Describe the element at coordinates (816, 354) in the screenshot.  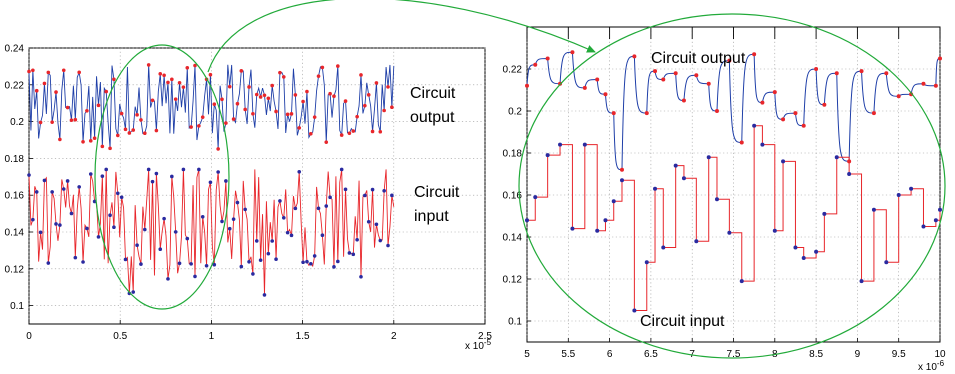
I see `x-tick-label: 8.5` at that location.